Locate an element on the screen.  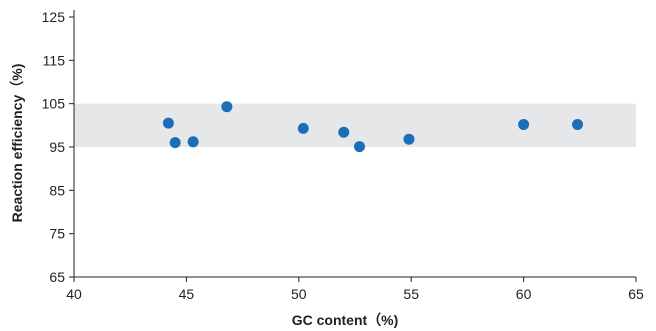
y-tick-label: 105 is located at coordinates (54, 104).